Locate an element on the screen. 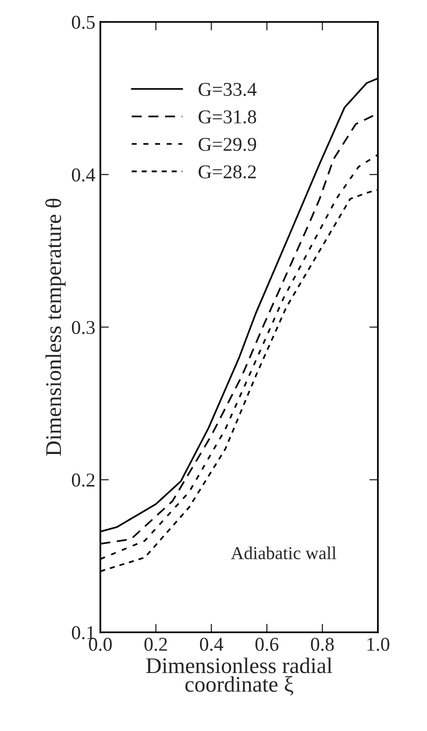  x-axis-title: Dimensionless radial coordinate ξ is located at coordinates (239, 677).